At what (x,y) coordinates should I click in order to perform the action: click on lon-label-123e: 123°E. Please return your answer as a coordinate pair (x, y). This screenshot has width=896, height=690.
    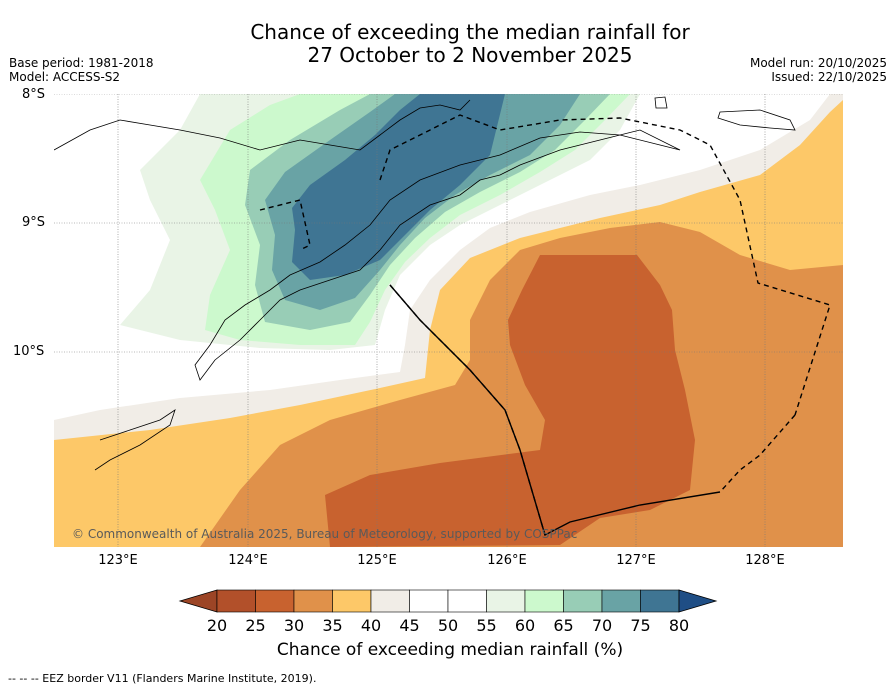
    Looking at the image, I should click on (118, 560).